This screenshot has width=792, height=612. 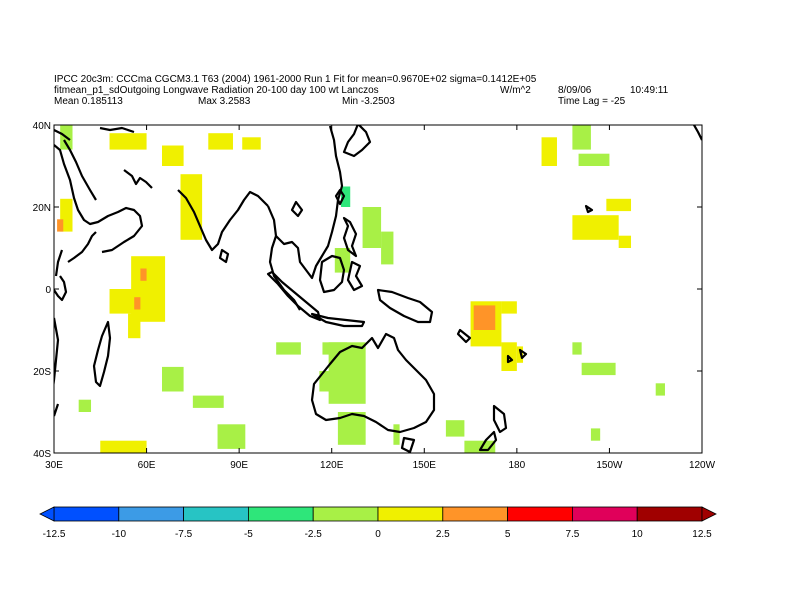 I want to click on date-label: 8/09/06, so click(x=575, y=90).